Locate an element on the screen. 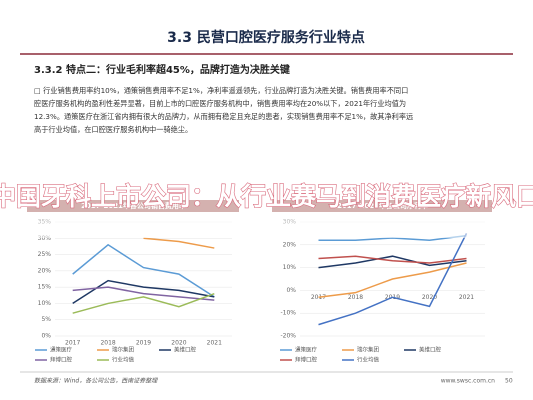 The image size is (533, 400). page-number: 50 is located at coordinates (509, 381).